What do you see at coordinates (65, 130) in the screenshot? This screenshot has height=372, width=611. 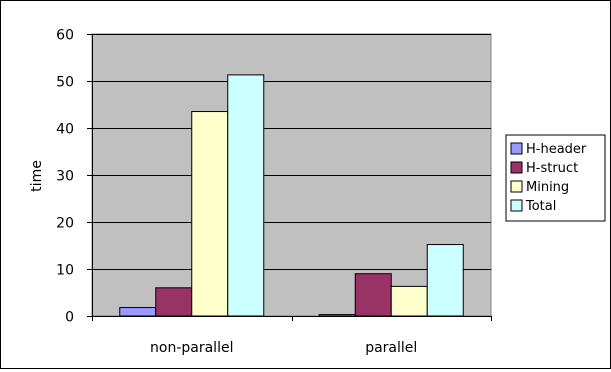 I see `y-tick-label: 40` at bounding box center [65, 130].